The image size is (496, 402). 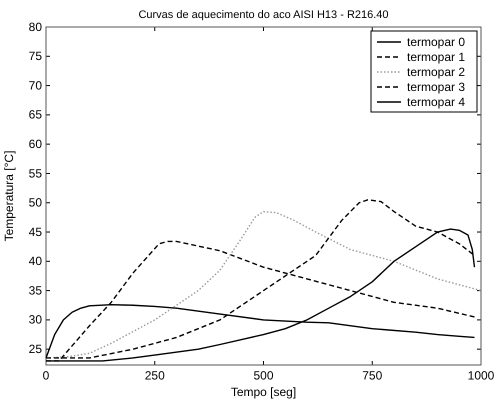 I want to click on legend-label: termopar 1, so click(x=436, y=57).